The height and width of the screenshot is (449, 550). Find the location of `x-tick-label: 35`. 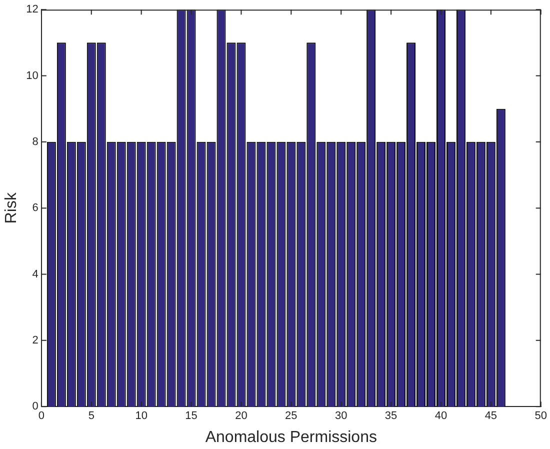

x-tick-label: 35 is located at coordinates (391, 416).